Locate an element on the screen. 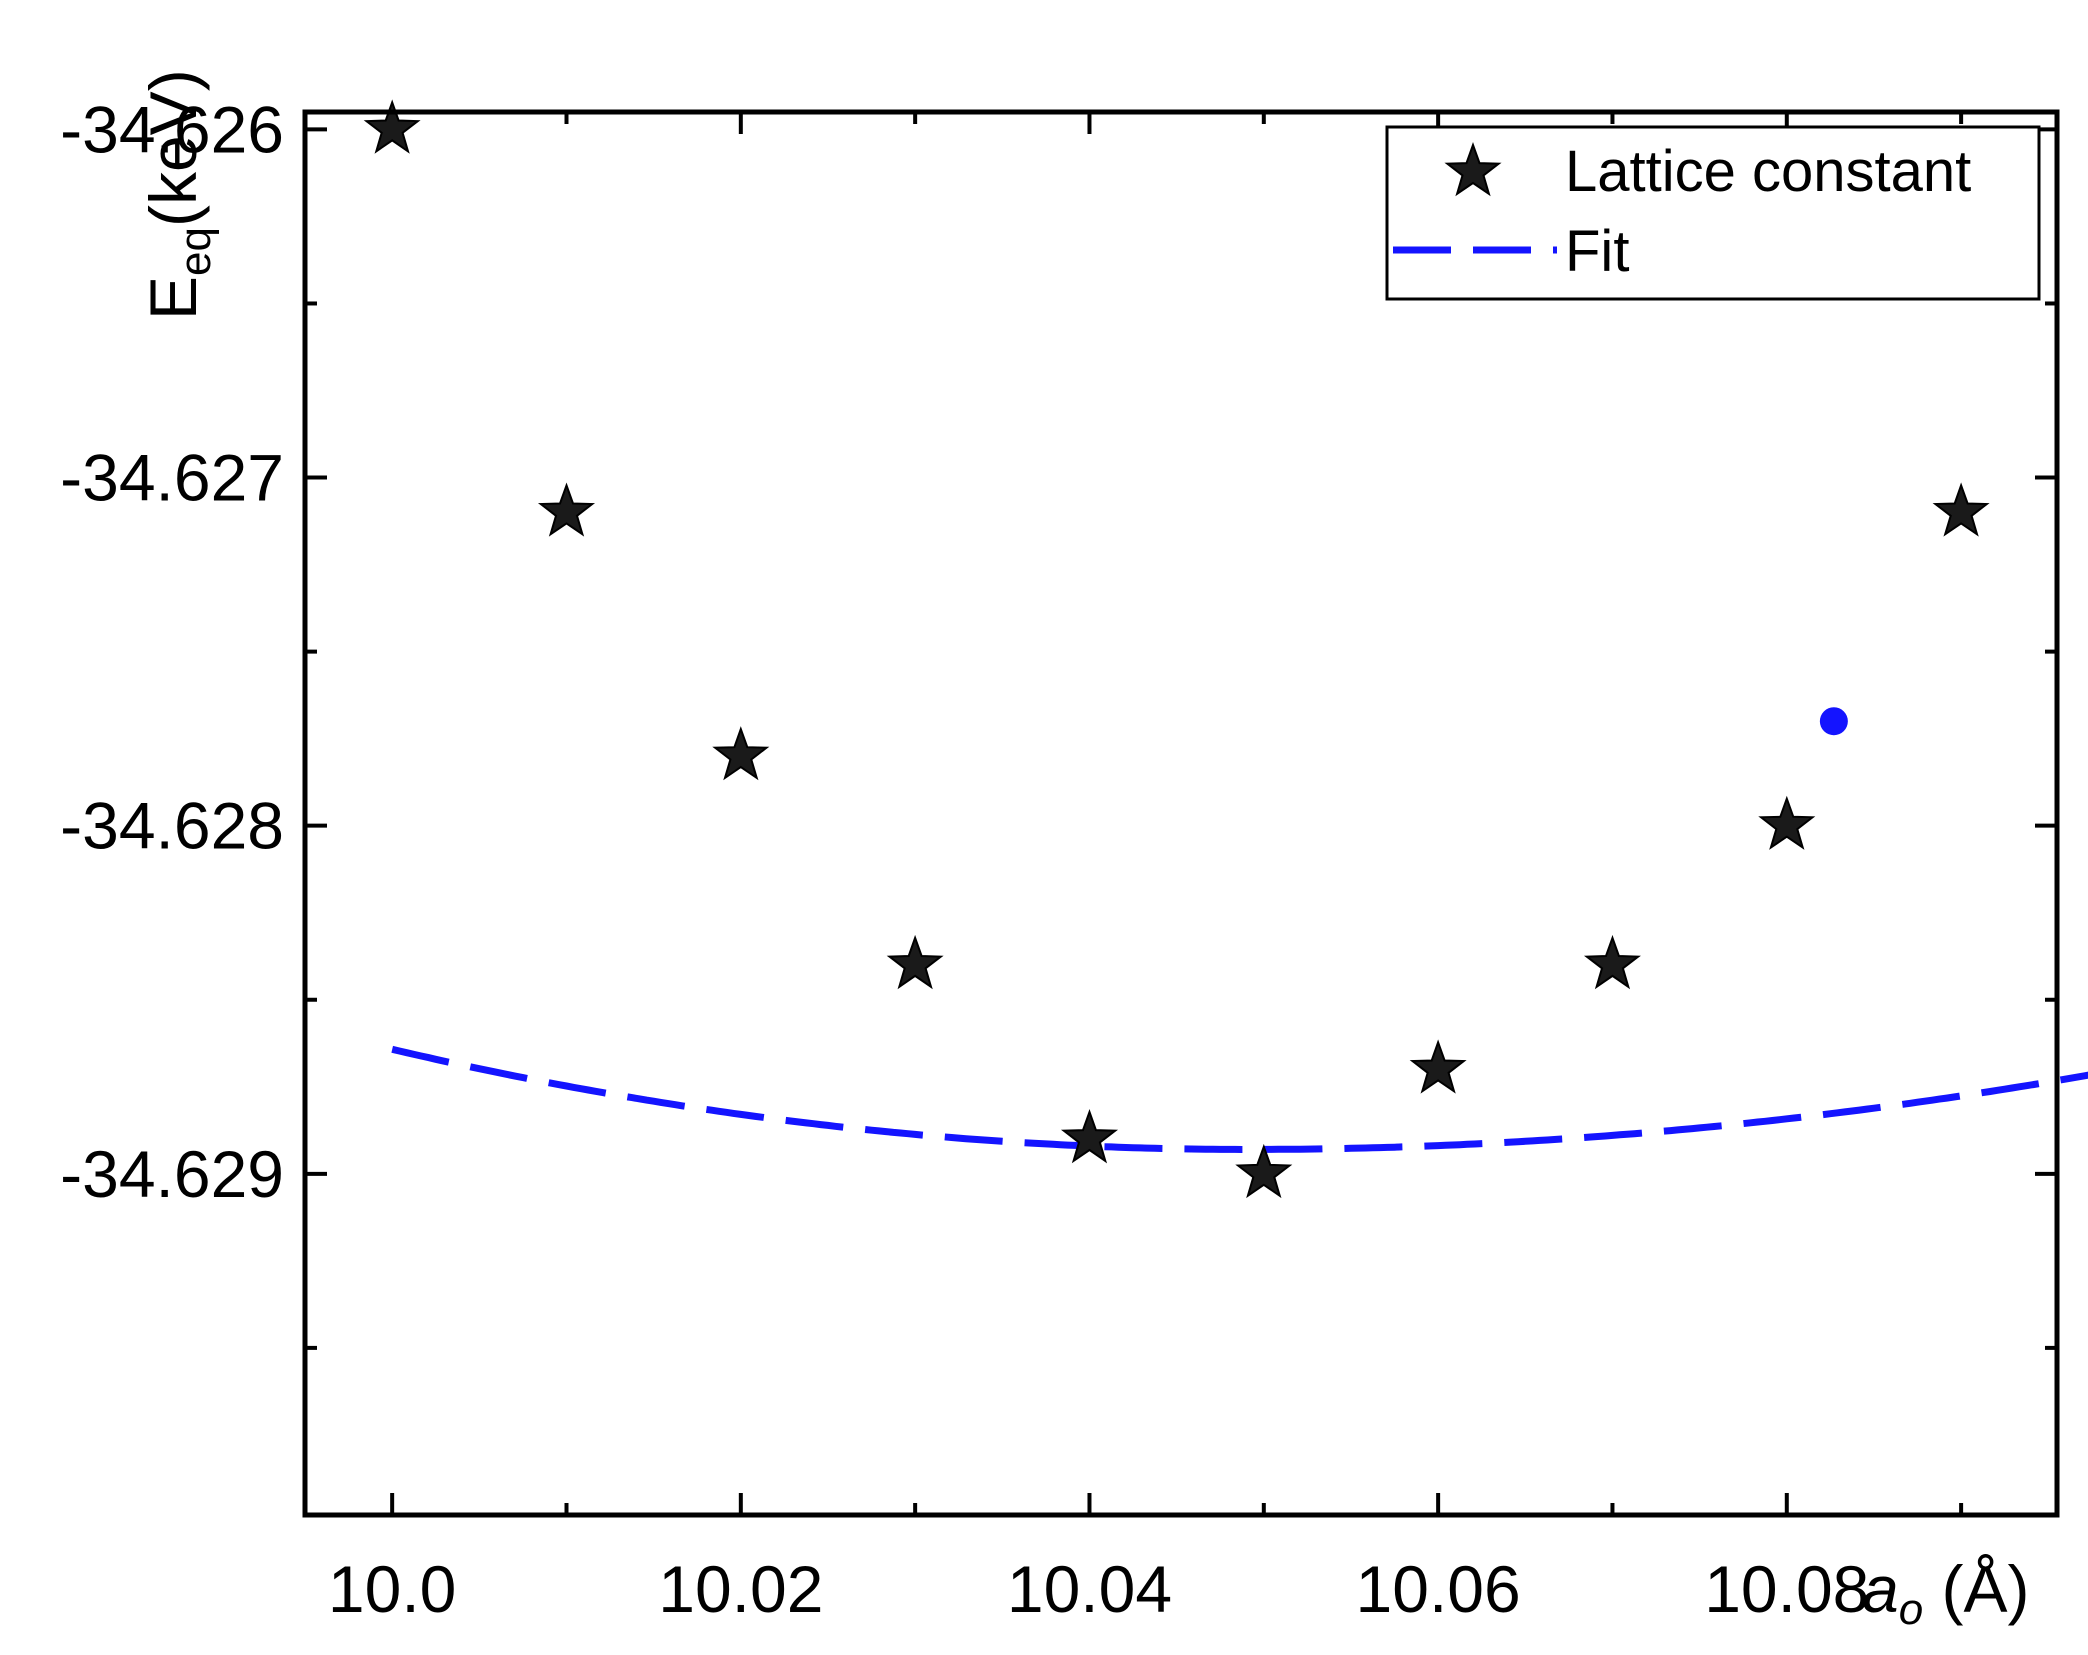  y-tick-label: -34.627 is located at coordinates (172, 478).